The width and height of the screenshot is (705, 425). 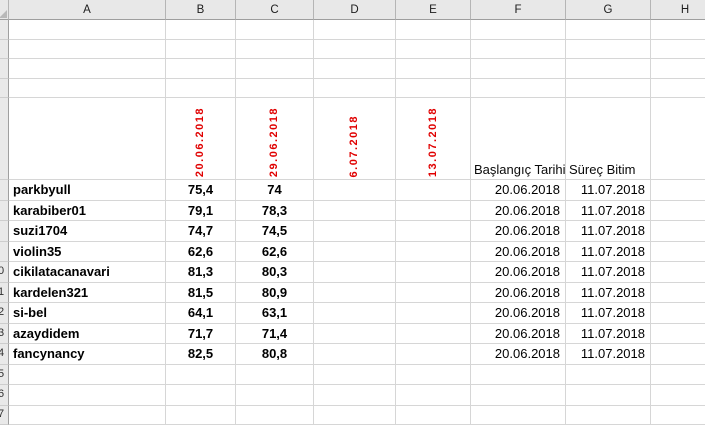 What do you see at coordinates (355, 139) in the screenshot?
I see `cell-rotated-date-header: 6.07.2018` at bounding box center [355, 139].